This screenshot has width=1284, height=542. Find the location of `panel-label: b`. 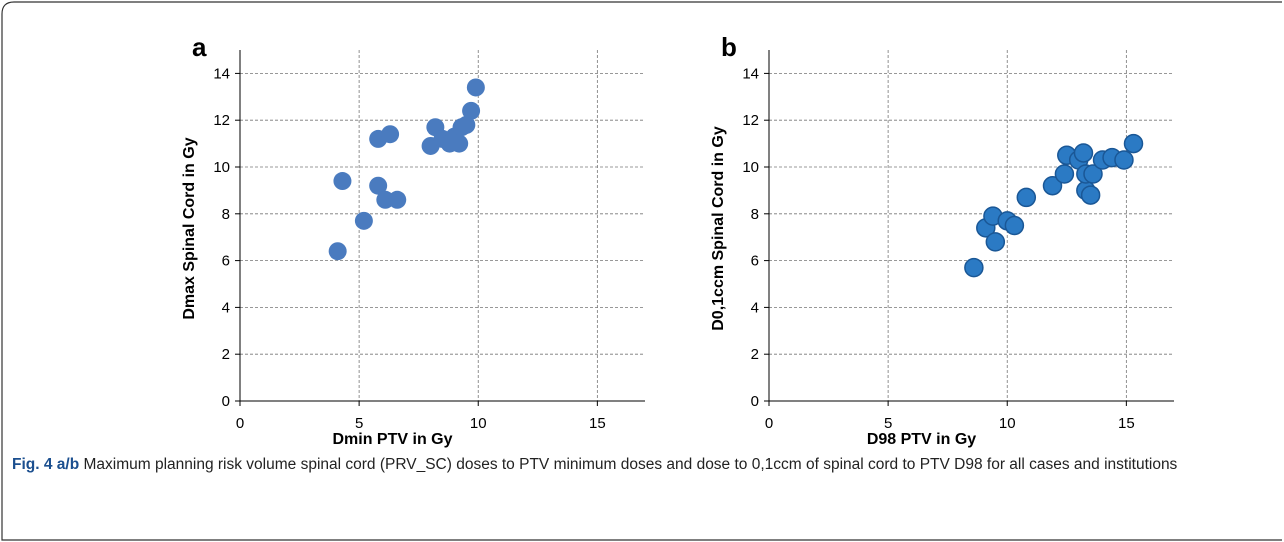

panel-label: b is located at coordinates (729, 47).